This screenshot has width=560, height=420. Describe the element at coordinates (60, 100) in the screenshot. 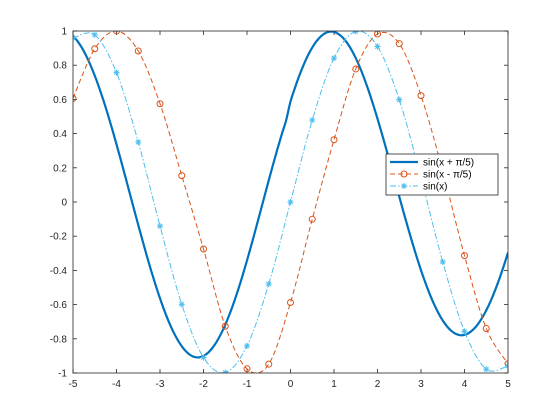

I see `y-tick-label-8: 0.6` at that location.